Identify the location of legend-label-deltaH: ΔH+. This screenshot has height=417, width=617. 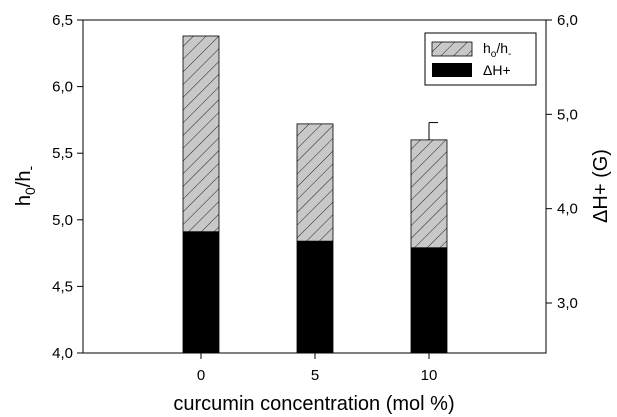
(497, 70).